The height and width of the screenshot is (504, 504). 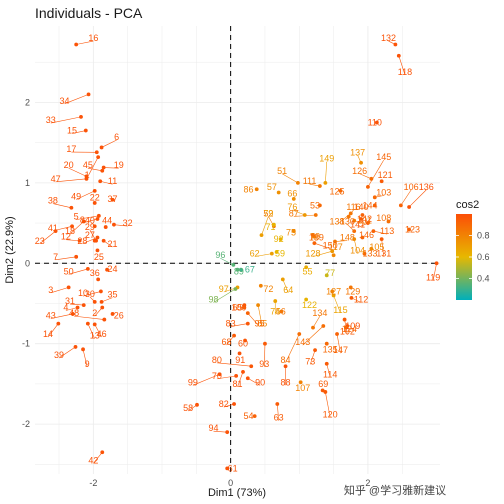 What do you see at coordinates (53, 201) in the screenshot?
I see `point-label: 38` at bounding box center [53, 201].